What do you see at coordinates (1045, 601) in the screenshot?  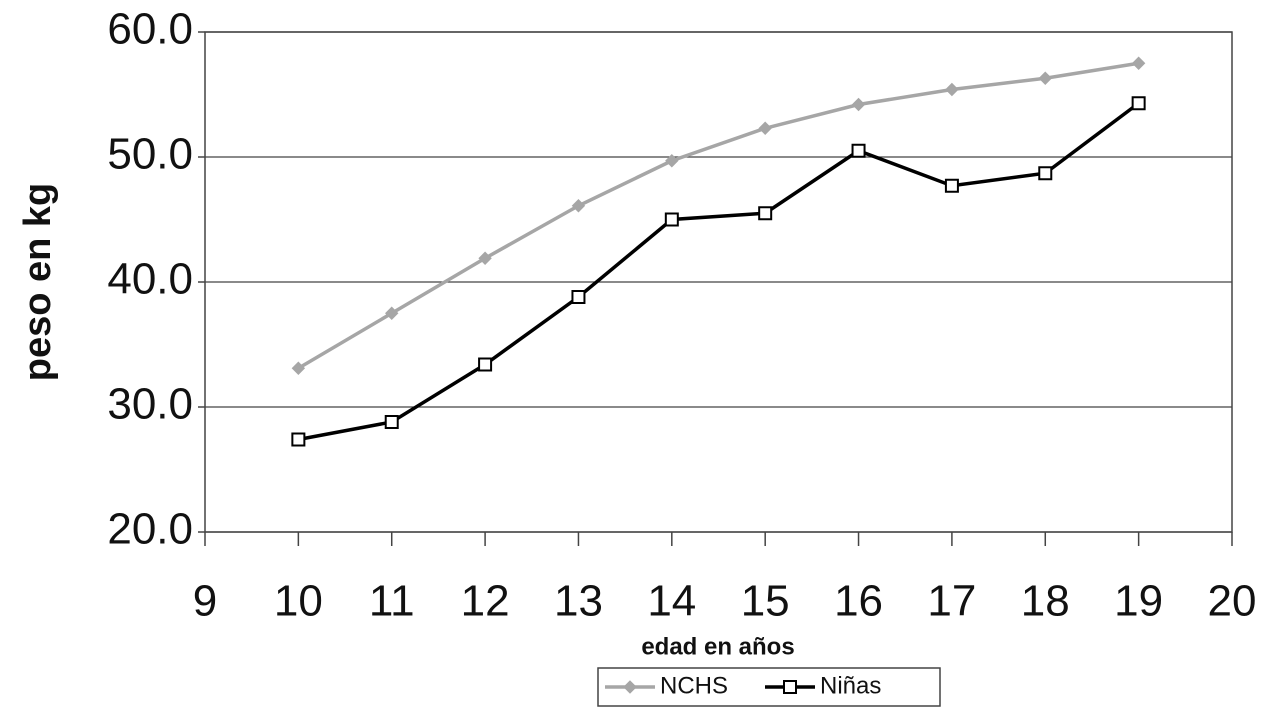 I see `x-tick-label: 18` at bounding box center [1045, 601].